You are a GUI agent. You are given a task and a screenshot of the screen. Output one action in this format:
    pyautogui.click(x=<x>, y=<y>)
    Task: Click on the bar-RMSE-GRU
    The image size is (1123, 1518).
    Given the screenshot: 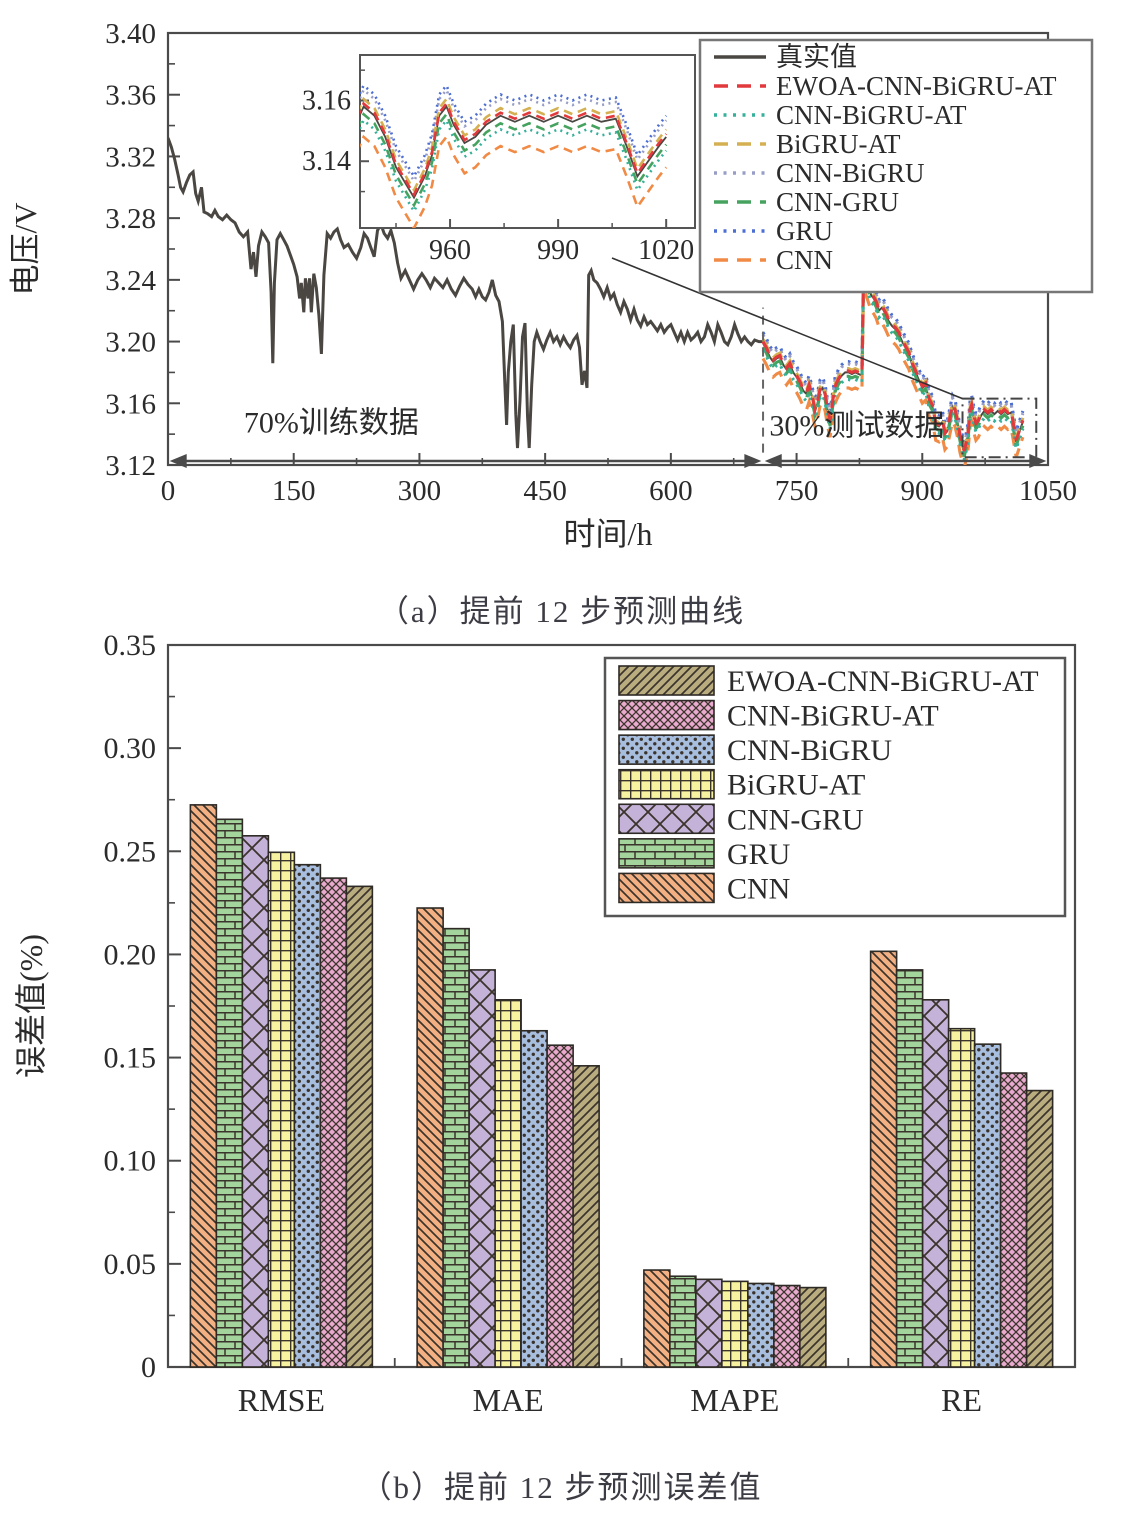 What is the action you would take?
    pyautogui.click(x=229, y=1093)
    